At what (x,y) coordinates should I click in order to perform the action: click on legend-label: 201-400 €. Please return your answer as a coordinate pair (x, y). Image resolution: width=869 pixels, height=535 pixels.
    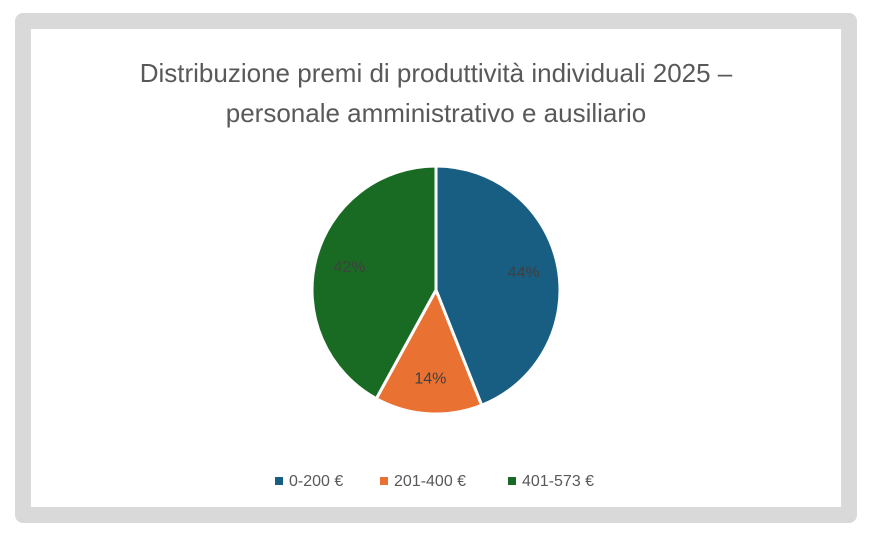
    Looking at the image, I should click on (430, 481).